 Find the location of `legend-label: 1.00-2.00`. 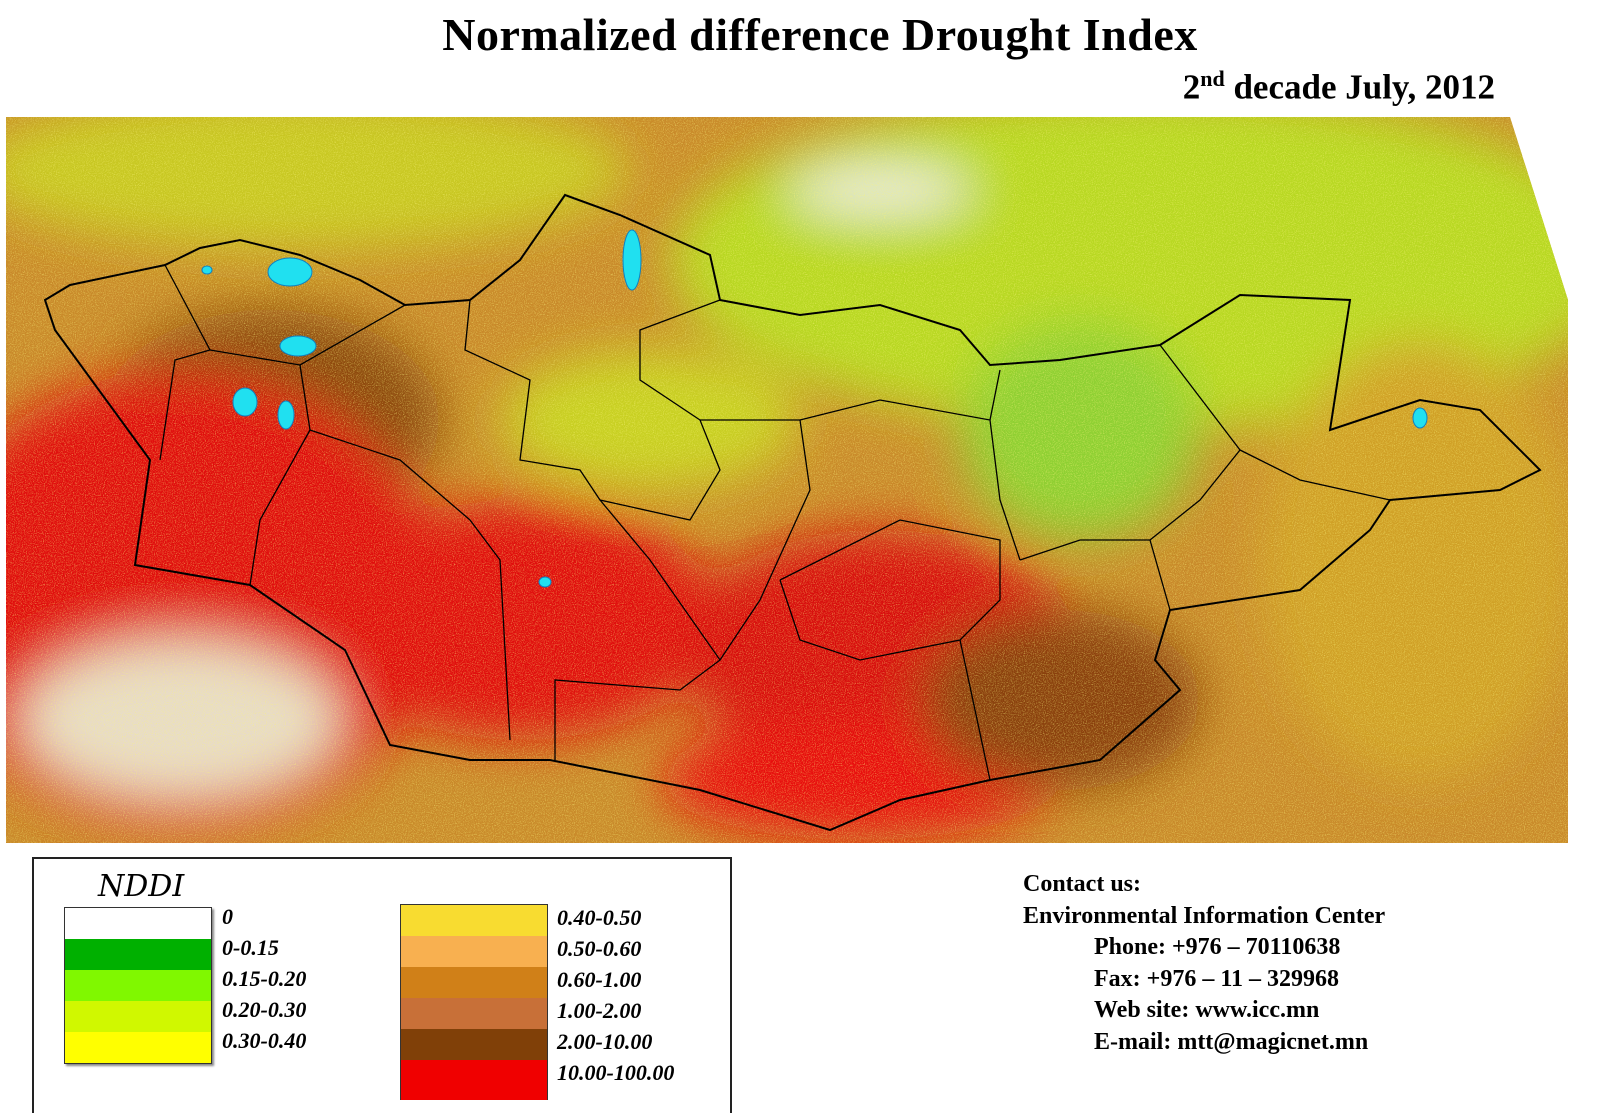

legend-label: 1.00-2.00 is located at coordinates (599, 1010).